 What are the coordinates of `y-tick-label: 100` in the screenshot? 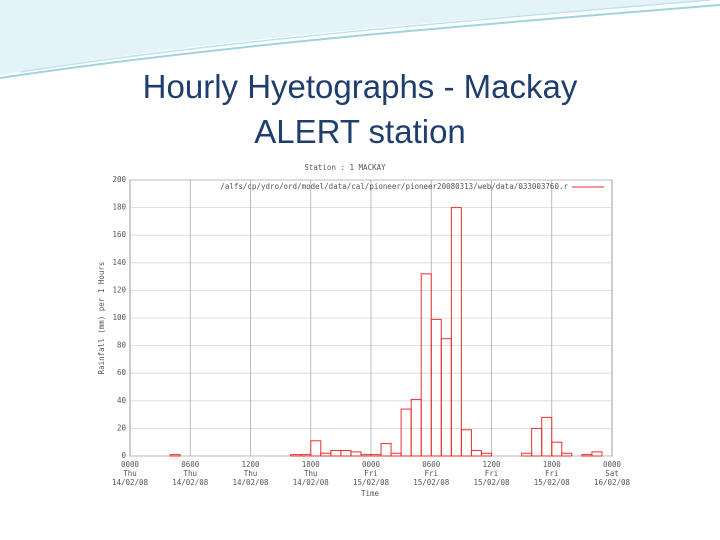 It's located at (119, 317).